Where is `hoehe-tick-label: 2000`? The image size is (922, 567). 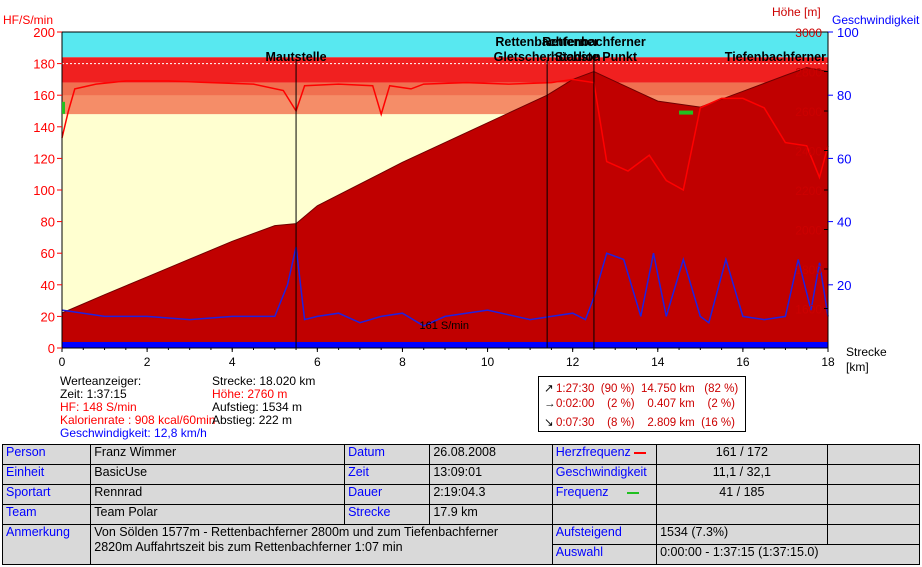 hoehe-tick-label: 2000 is located at coordinates (808, 231).